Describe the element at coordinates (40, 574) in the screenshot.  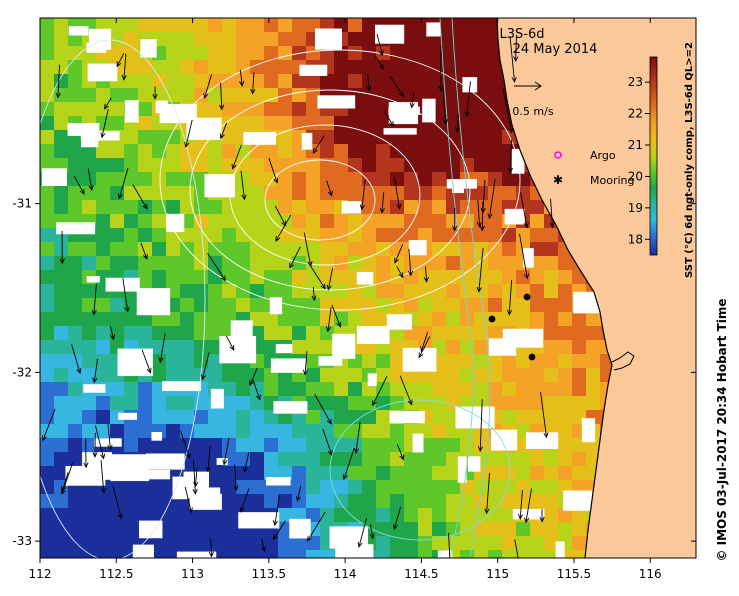
I see `x-tick-label: 112` at that location.